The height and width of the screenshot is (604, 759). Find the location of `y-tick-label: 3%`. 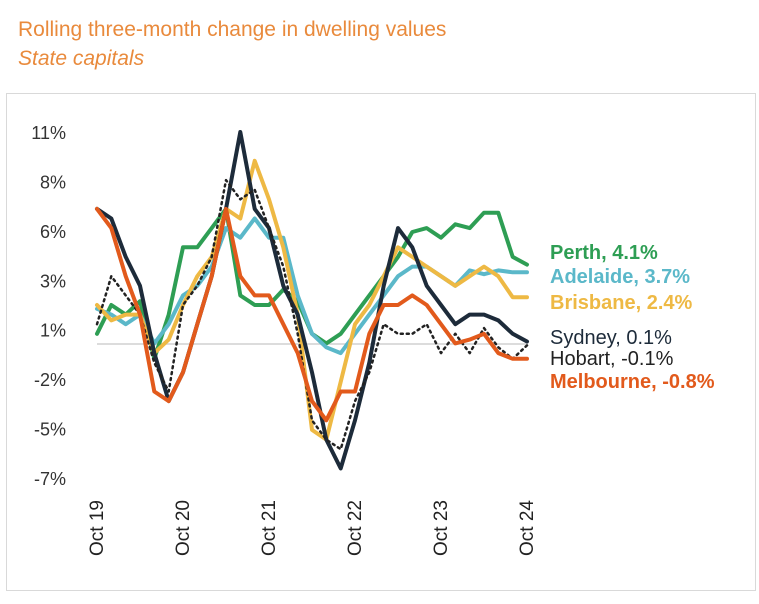

y-tick-label: 3% is located at coordinates (53, 281).